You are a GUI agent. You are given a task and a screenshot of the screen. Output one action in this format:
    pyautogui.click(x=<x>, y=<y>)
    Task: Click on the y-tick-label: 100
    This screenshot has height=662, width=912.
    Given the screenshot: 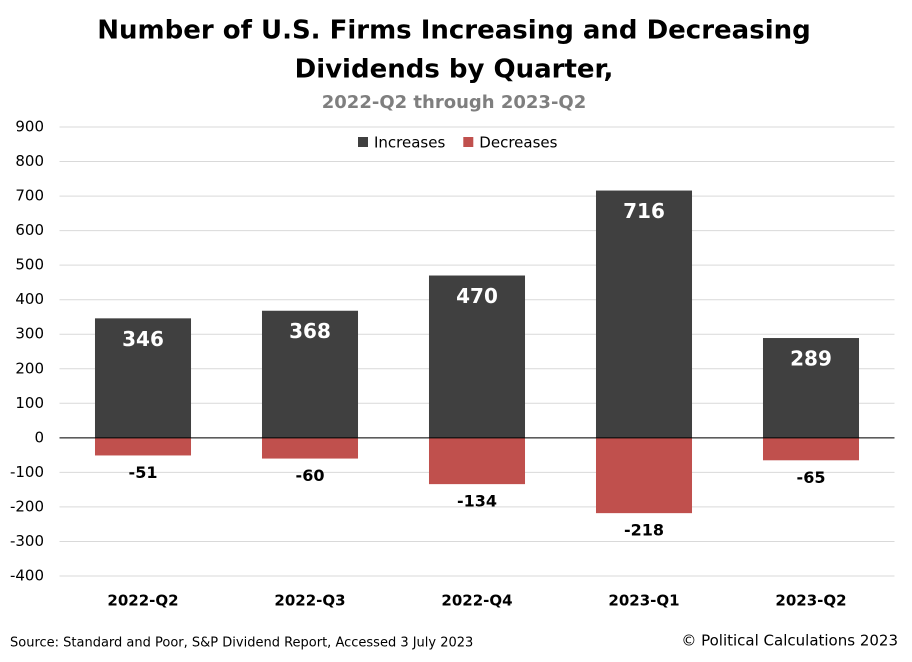 What is the action you would take?
    pyautogui.click(x=29, y=403)
    